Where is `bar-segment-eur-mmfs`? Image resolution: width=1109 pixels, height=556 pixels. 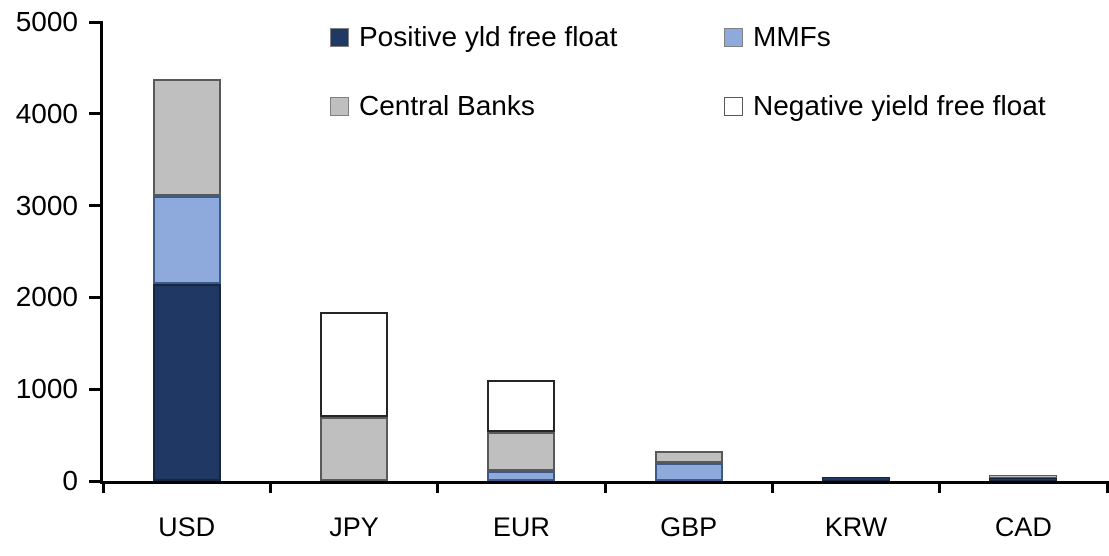
bar-segment-eur-mmfs is located at coordinates (521, 475).